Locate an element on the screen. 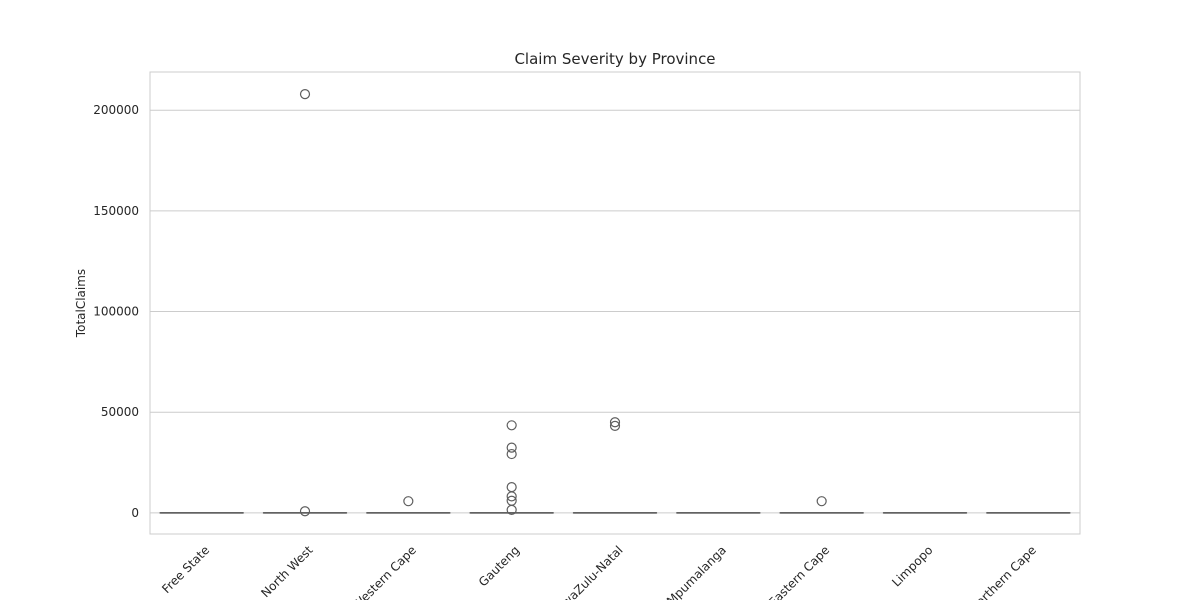 This screenshot has width=1200, height=600. x-tick-label: Gauteng is located at coordinates (499, 566).